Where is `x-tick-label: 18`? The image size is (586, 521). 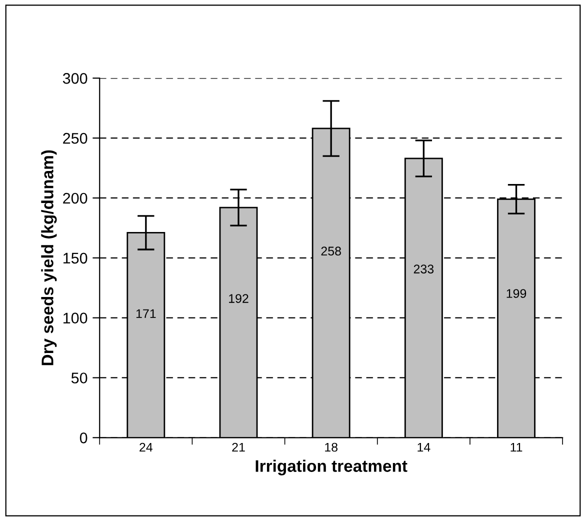
x-tick-label: 18 is located at coordinates (331, 447).